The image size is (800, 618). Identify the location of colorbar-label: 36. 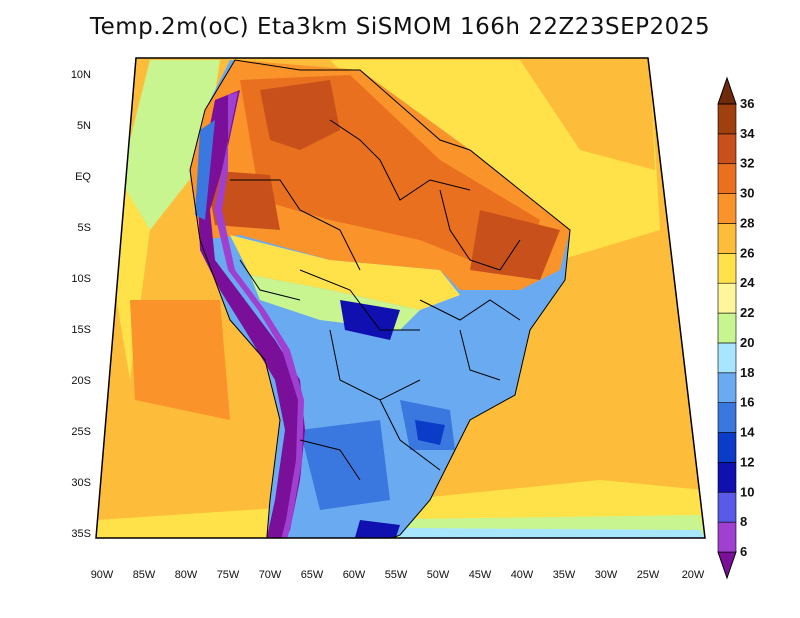
(747, 103).